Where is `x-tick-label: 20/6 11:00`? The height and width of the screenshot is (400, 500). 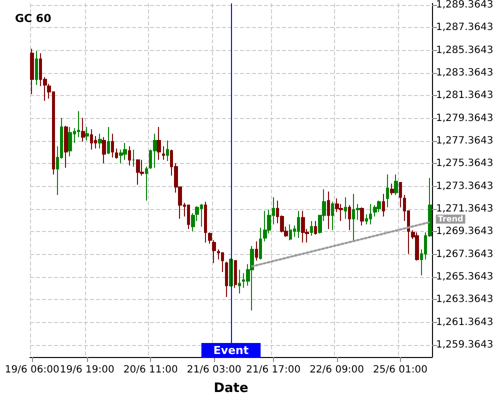 x-tick-label: 20/6 11:00 is located at coordinates (150, 370).